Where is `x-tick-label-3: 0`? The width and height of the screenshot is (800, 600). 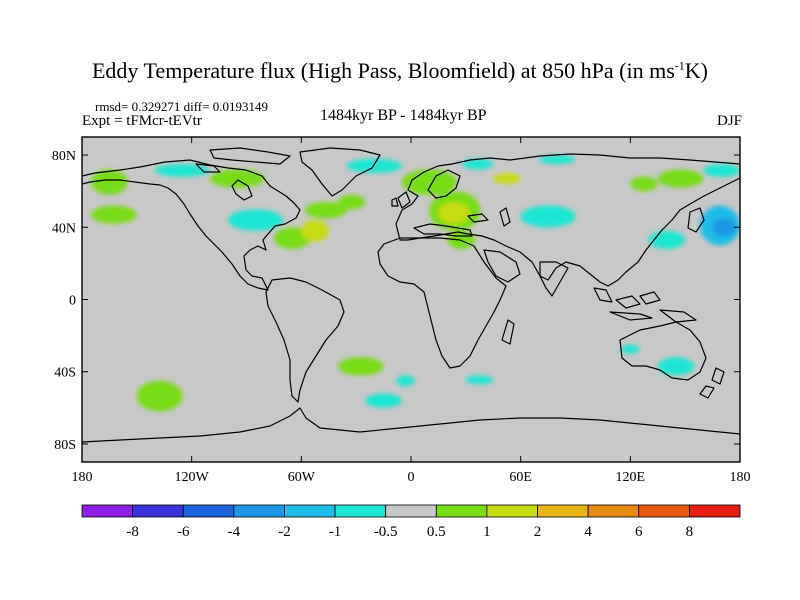 x-tick-label-3: 0 is located at coordinates (411, 477).